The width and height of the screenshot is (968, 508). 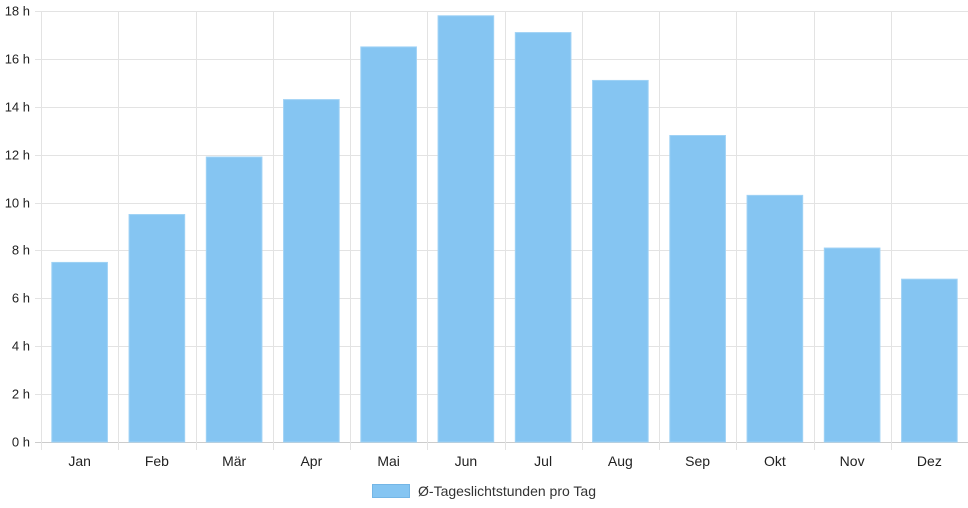 I want to click on x-tick-label: Mai, so click(x=388, y=461).